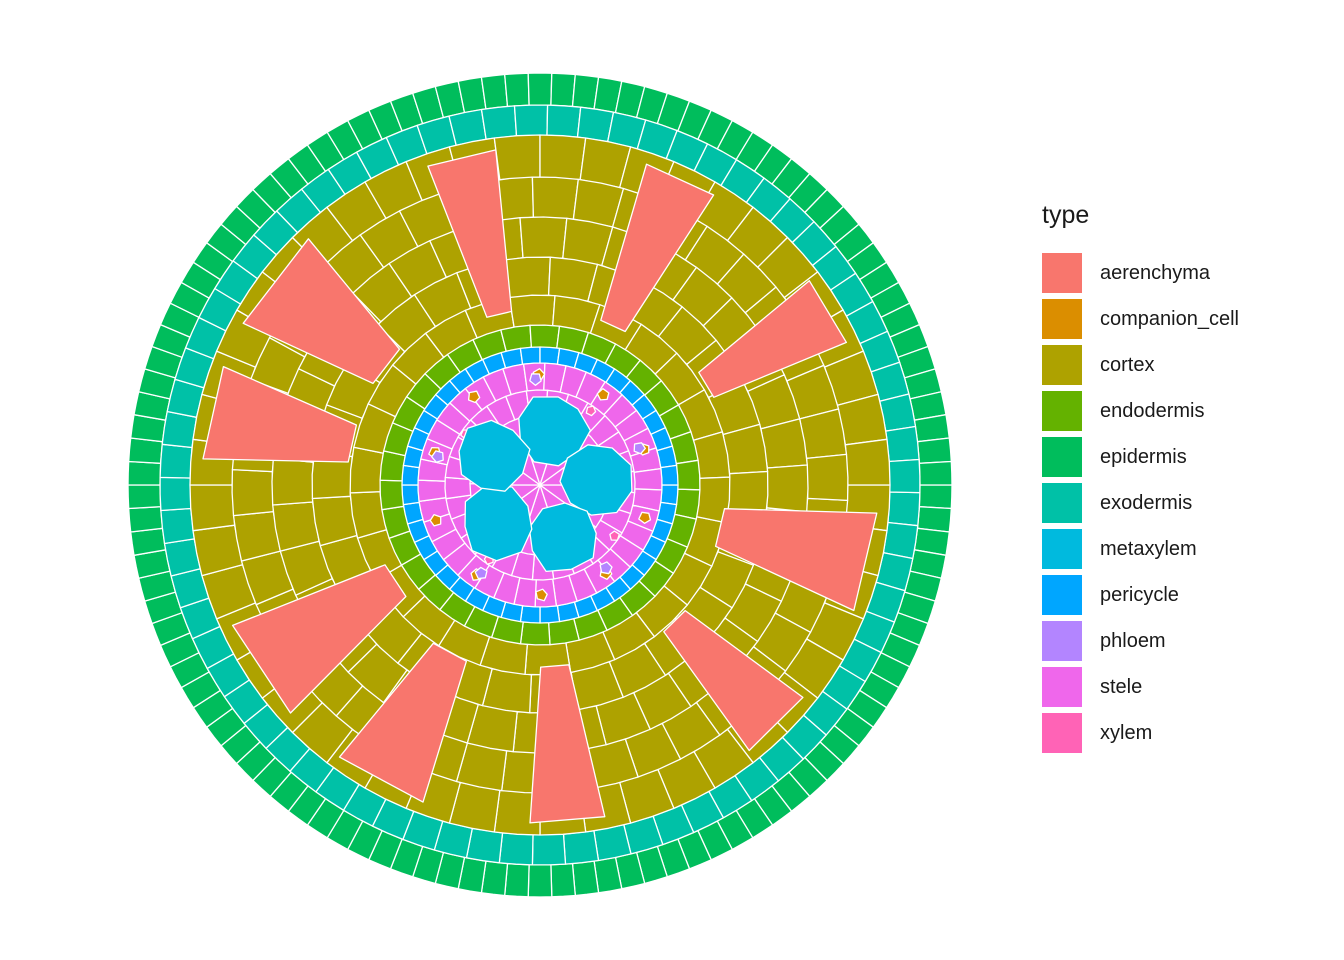 The width and height of the screenshot is (1344, 960). What do you see at coordinates (1146, 502) in the screenshot?
I see `legend-label-exodermis: exodermis` at bounding box center [1146, 502].